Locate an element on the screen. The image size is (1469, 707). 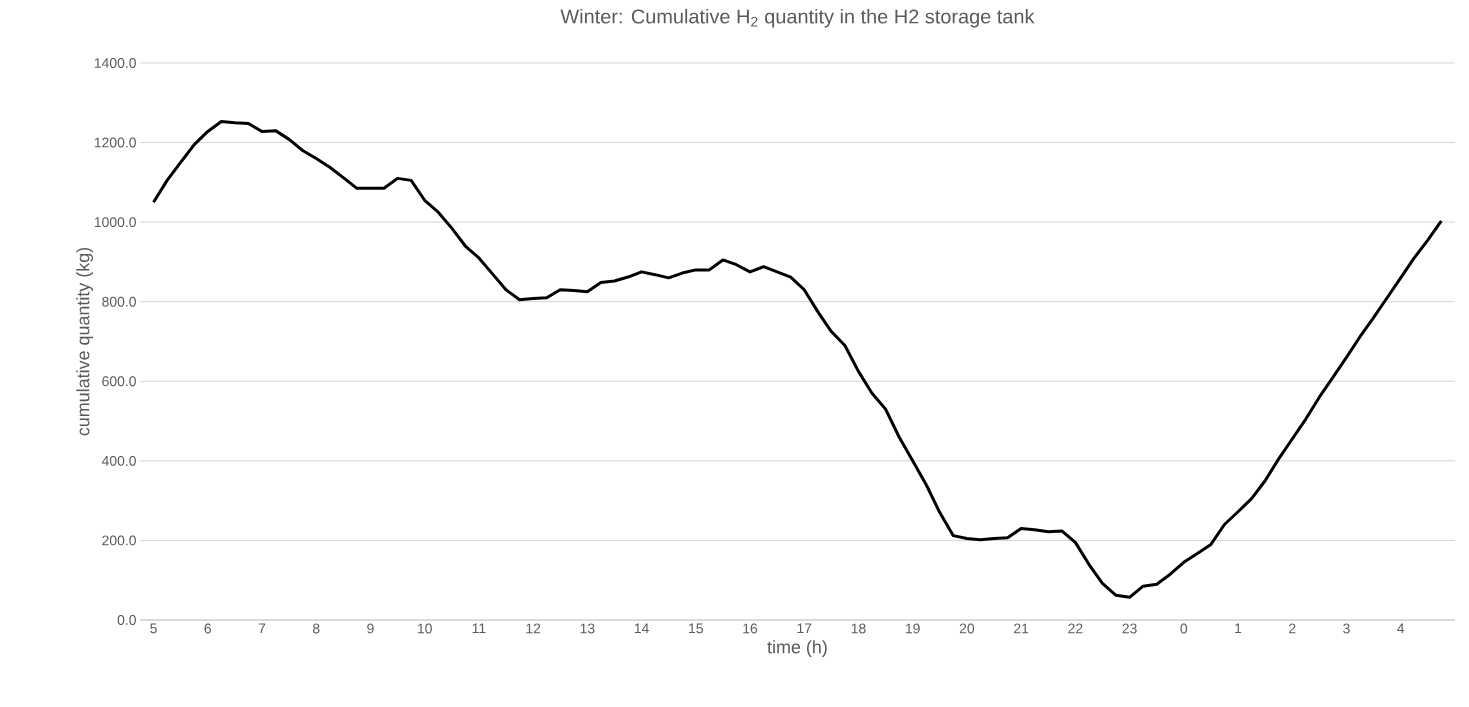
x-tick-label: 16 is located at coordinates (750, 628).